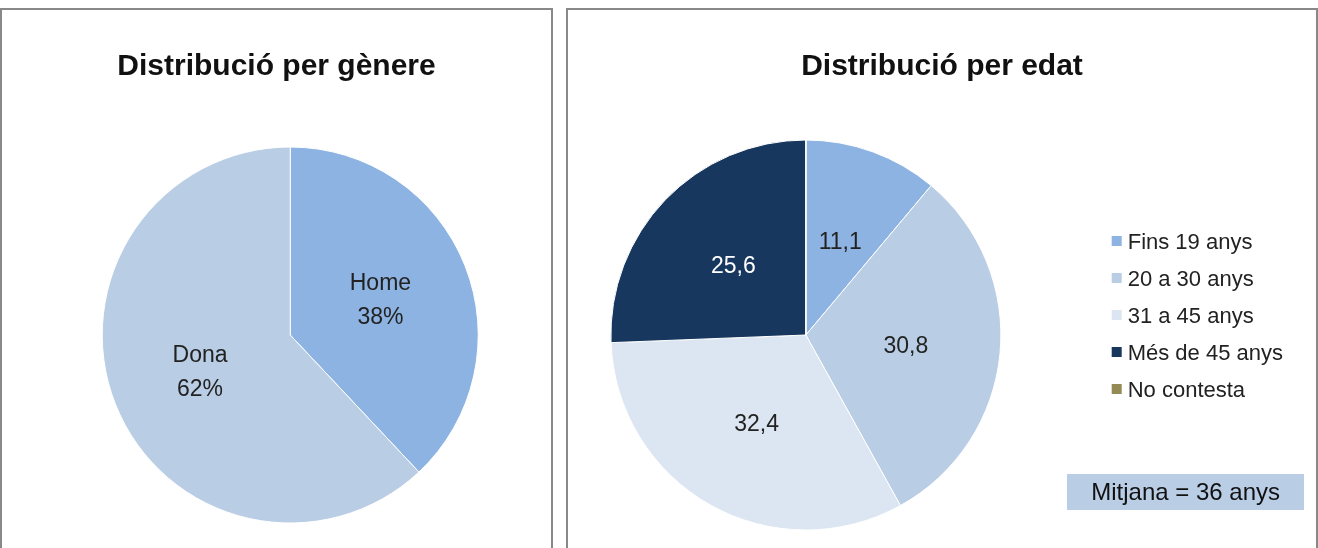  I want to click on data-label: 25,6, so click(733, 265).